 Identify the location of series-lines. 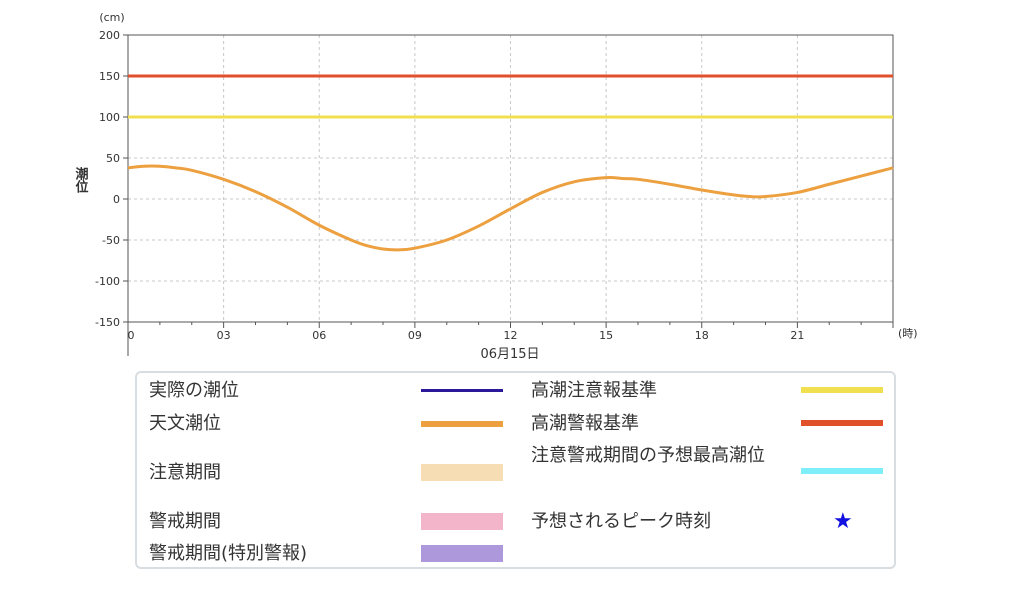
(510, 208).